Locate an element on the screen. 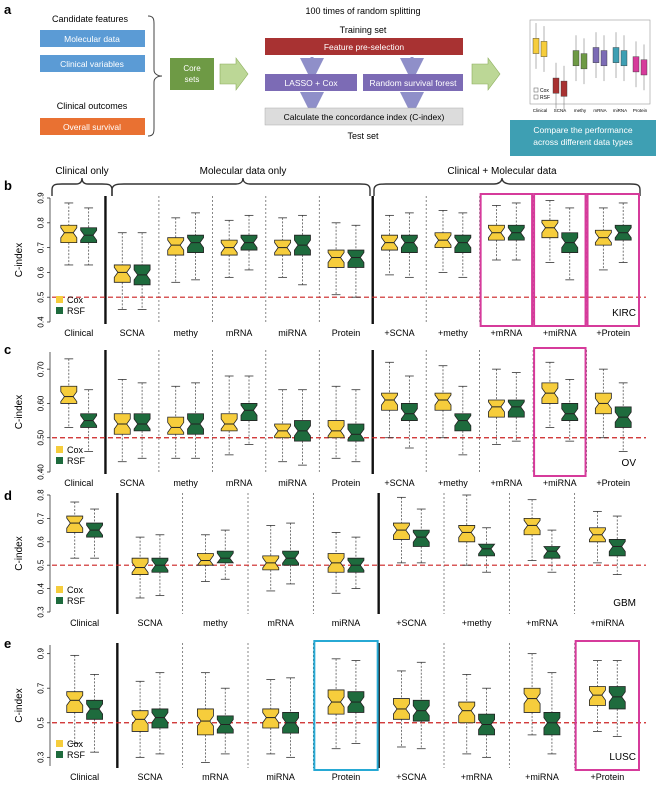 Image resolution: width=662 pixels, height=786 pixels. x-tick-label-4: miRNA is located at coordinates (346, 623).